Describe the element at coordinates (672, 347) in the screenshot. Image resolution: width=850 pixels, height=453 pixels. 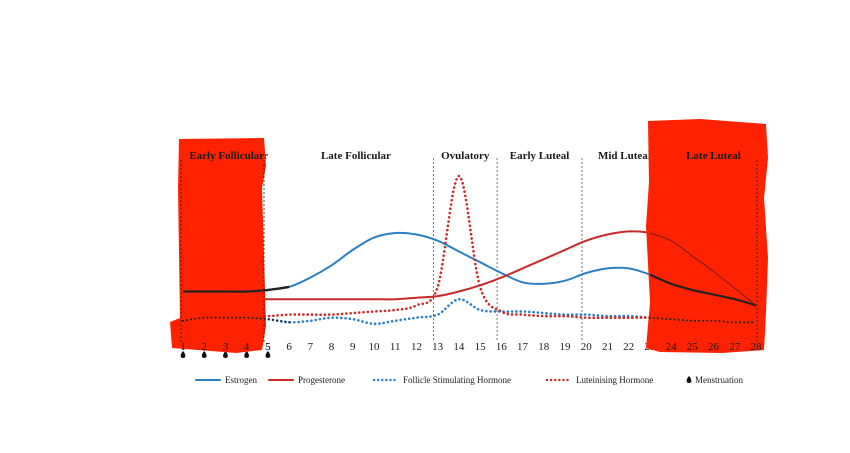
I see `day-tick-label-overlay: 24` at that location.